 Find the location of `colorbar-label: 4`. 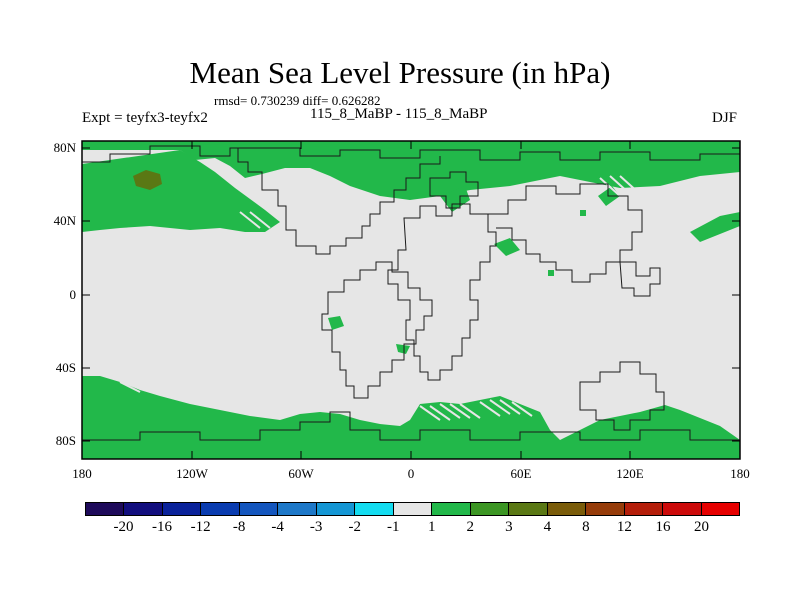

colorbar-label: 4 is located at coordinates (547, 527).